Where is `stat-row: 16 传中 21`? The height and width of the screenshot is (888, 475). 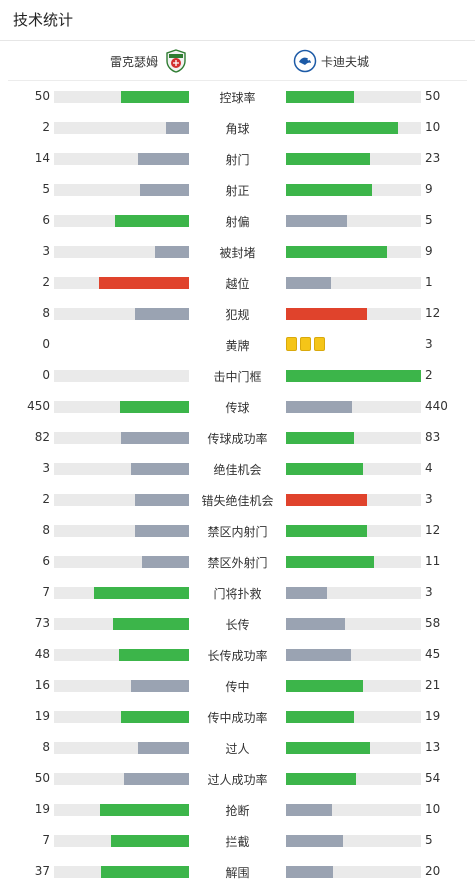
stat-row: 16 传中 21 is located at coordinates (237, 685).